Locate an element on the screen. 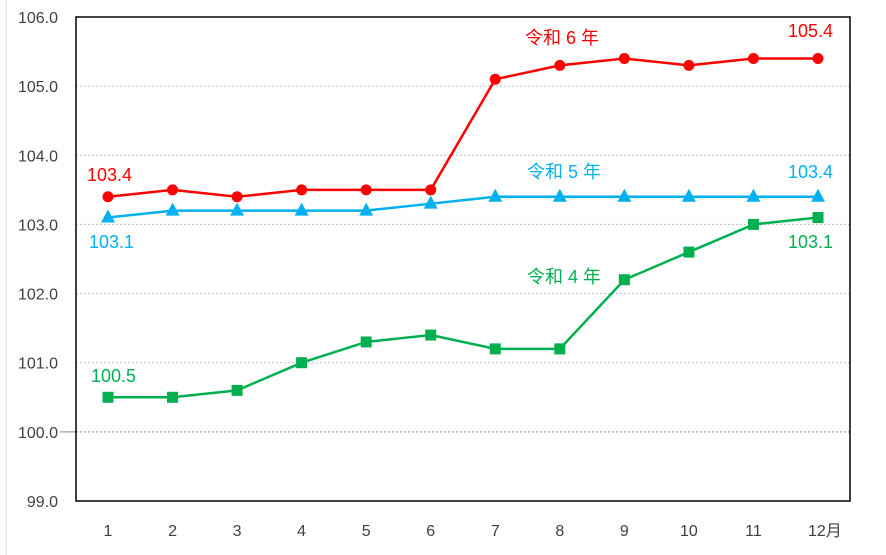 This screenshot has height=555, width=886. y-tick-label: 100.0 is located at coordinates (38, 433).